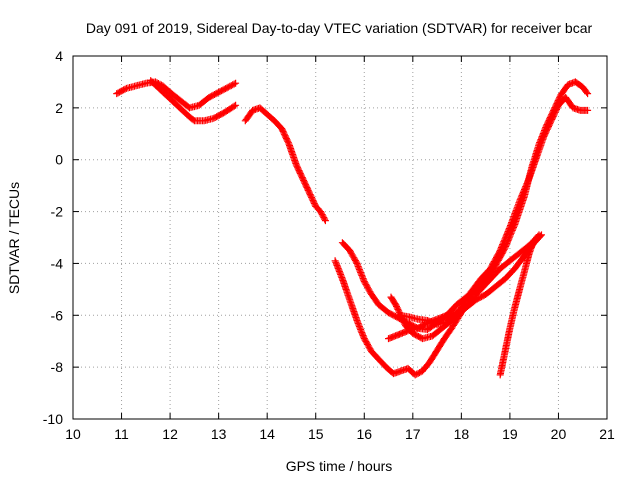 The width and height of the screenshot is (640, 485). I want to click on x-tick-label: 17, so click(413, 434).